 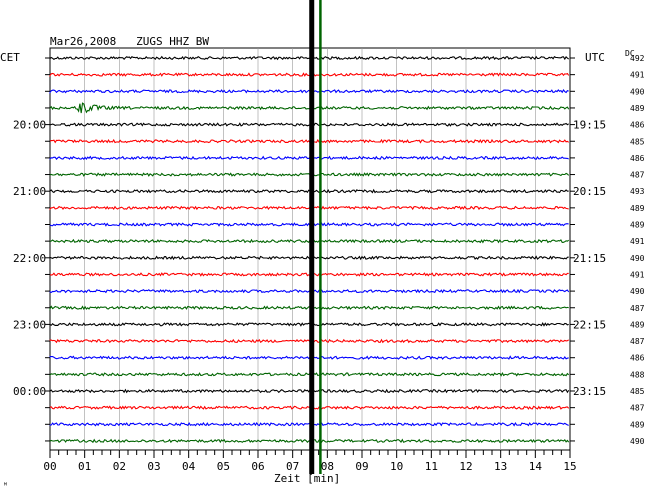 I want to click on right-time-label: 19:15, so click(x=589, y=125).